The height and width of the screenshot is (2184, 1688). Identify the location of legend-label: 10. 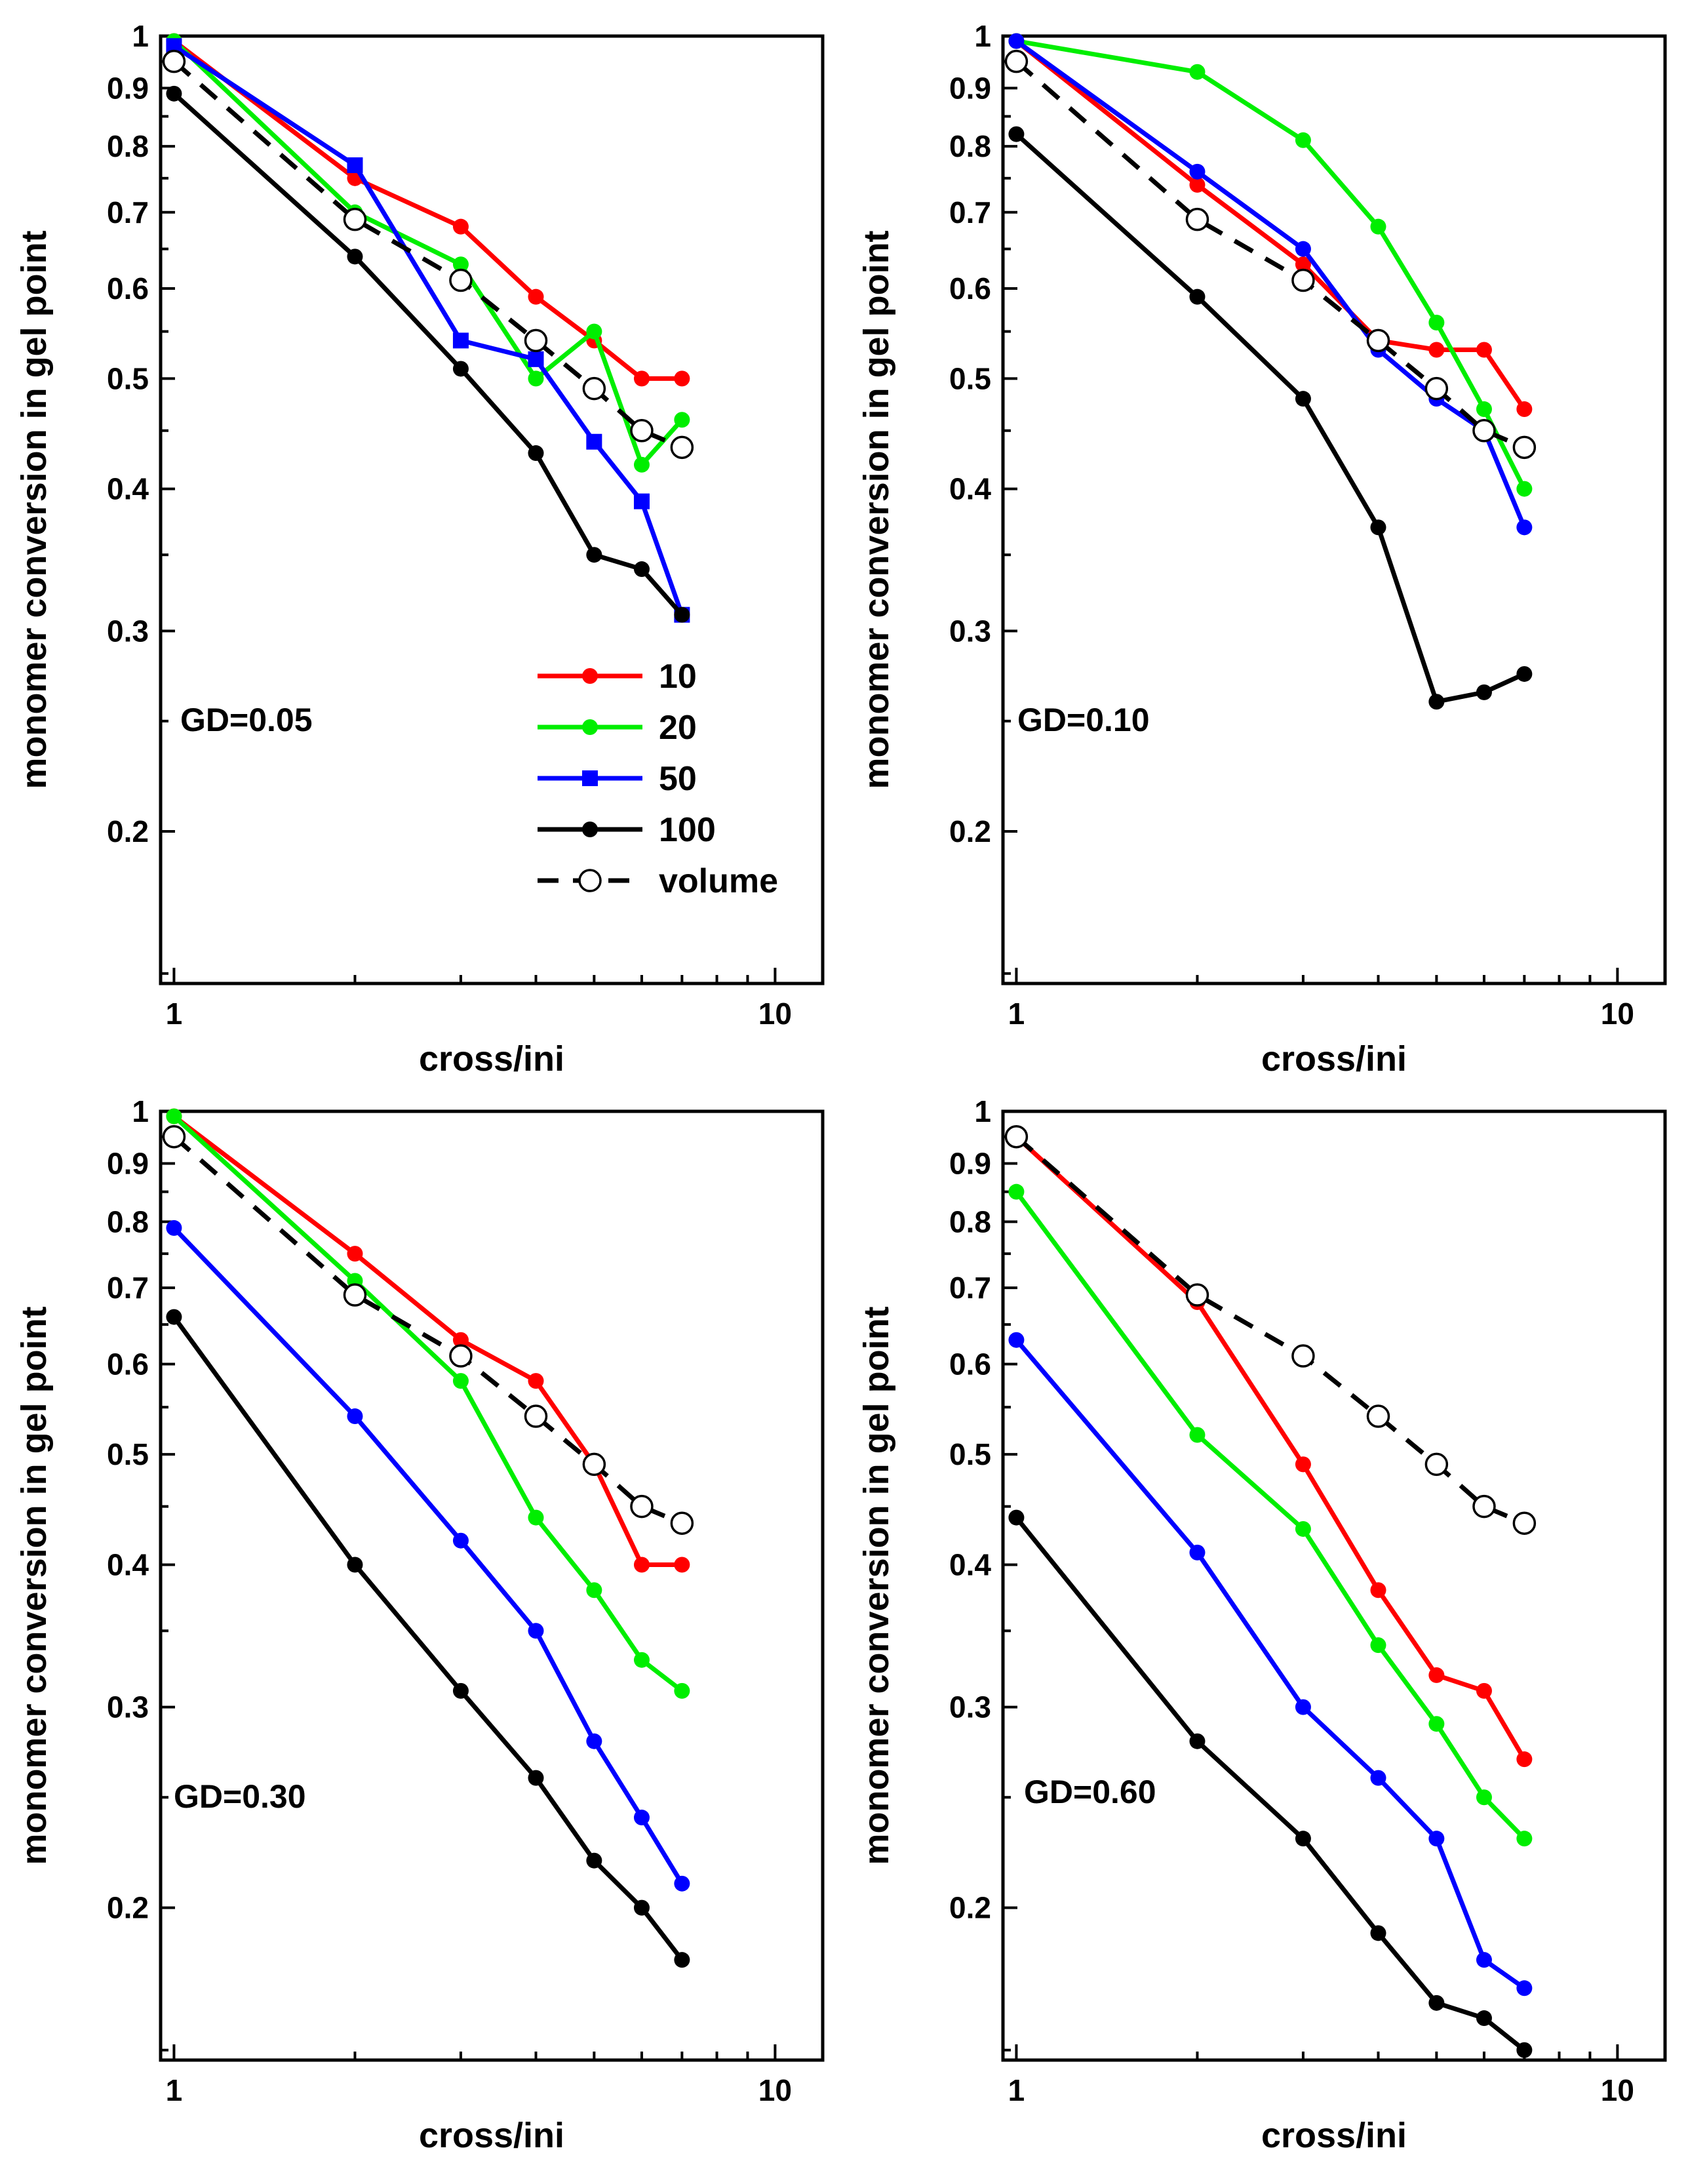
(678, 677).